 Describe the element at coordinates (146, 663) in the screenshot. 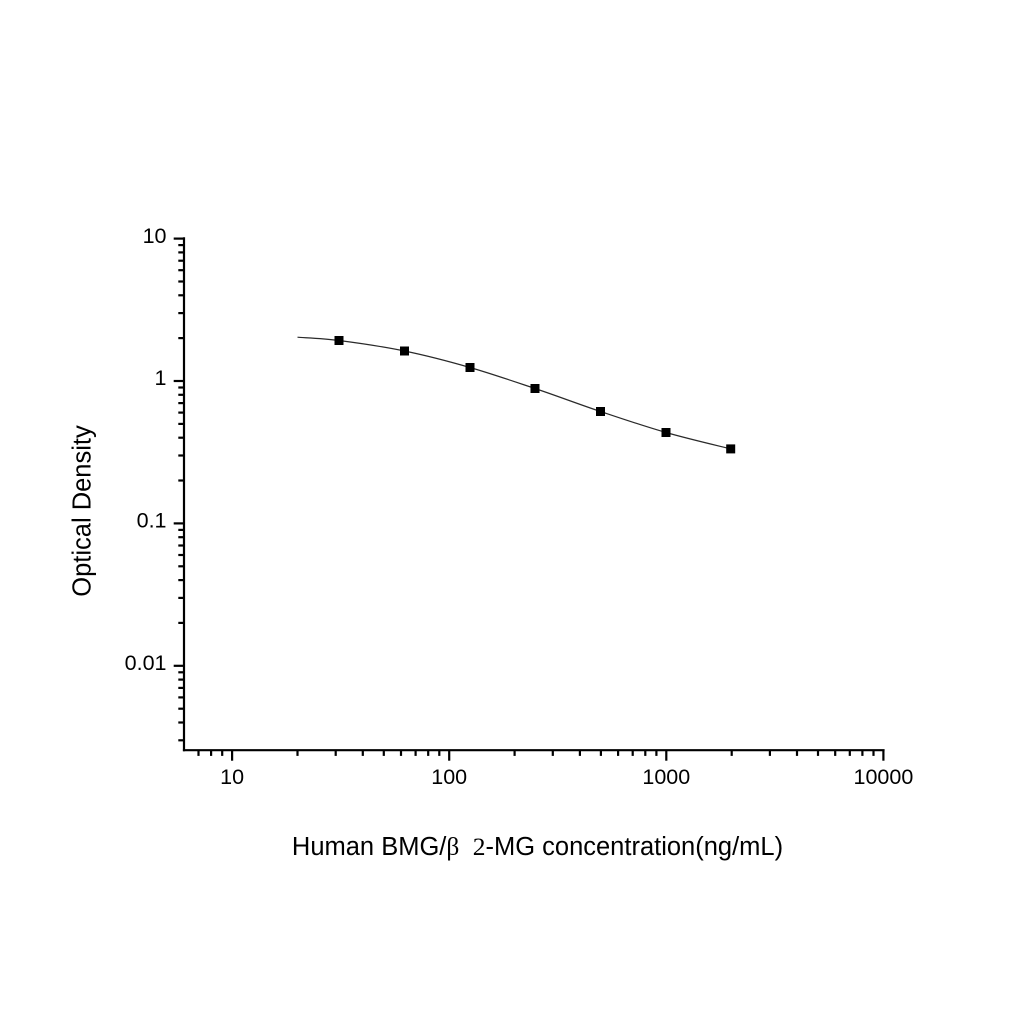

I see `svg-text: 0.01` at that location.